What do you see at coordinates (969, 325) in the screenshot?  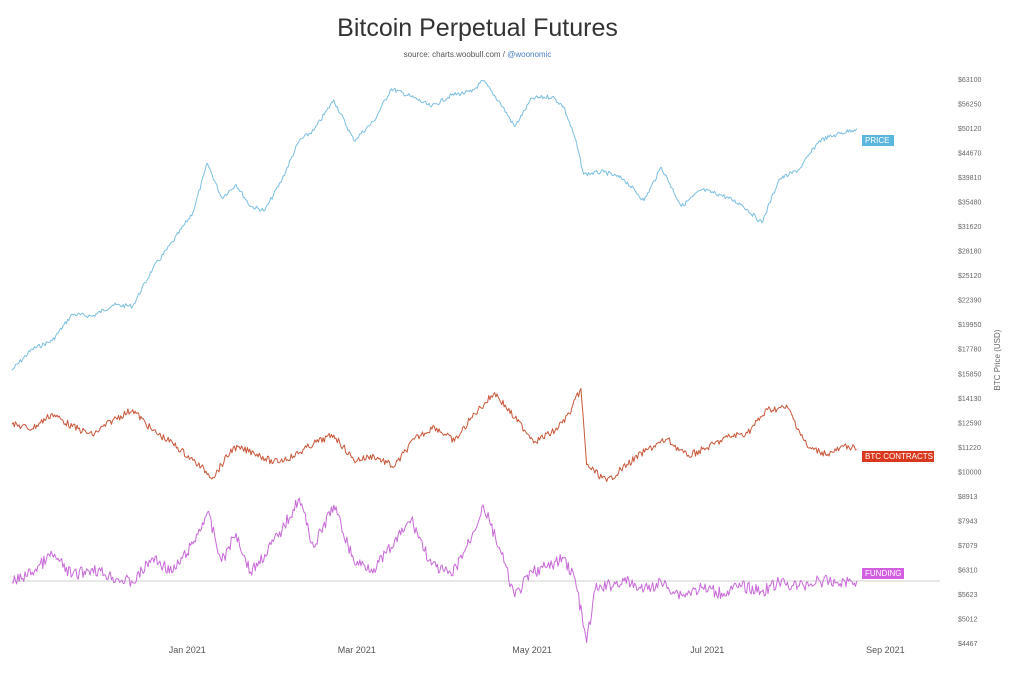 I see `y-tick-label: $19950` at bounding box center [969, 325].